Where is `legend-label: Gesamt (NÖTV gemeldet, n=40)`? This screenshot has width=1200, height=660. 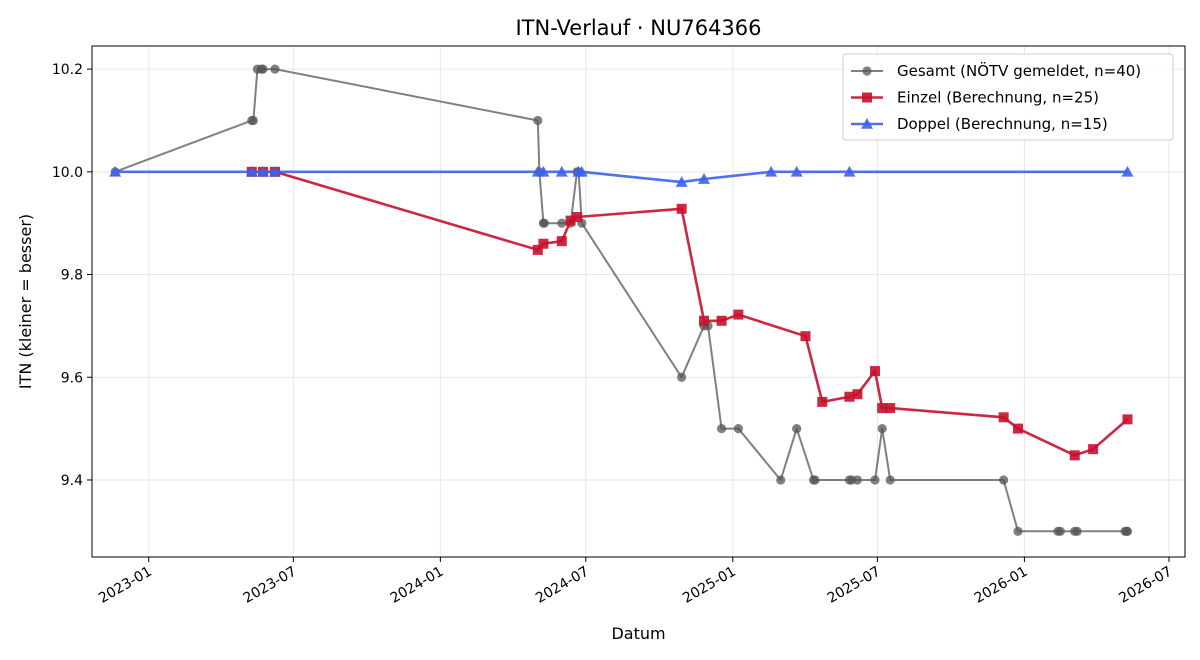
legend-label: Gesamt (NÖTV gemeldet, n=40) is located at coordinates (1019, 70).